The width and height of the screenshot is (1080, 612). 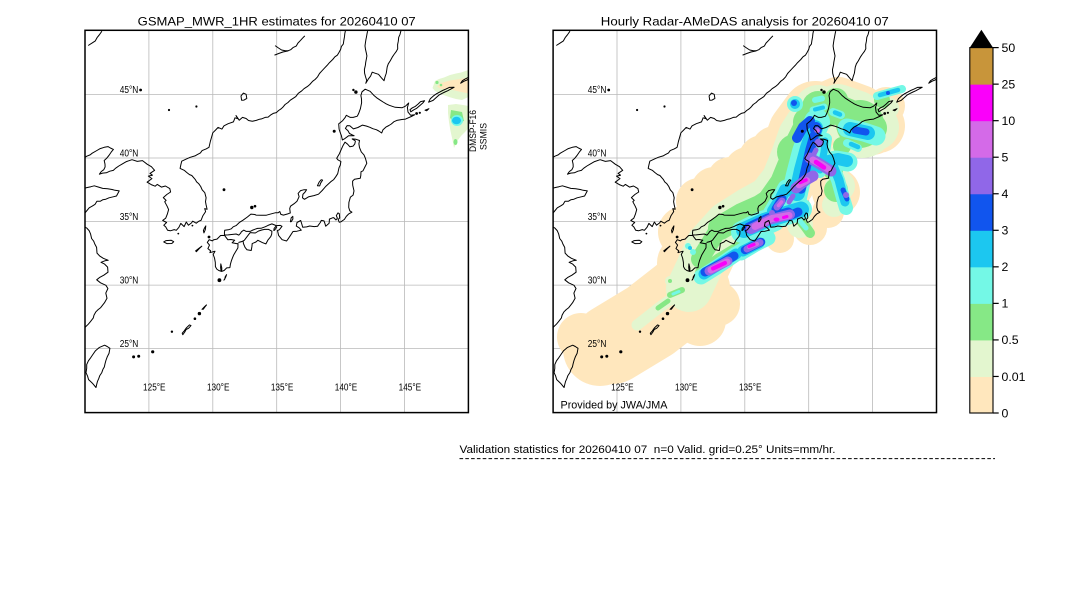 What do you see at coordinates (1005, 231) in the screenshot?
I see `svg-text: 3` at bounding box center [1005, 231].